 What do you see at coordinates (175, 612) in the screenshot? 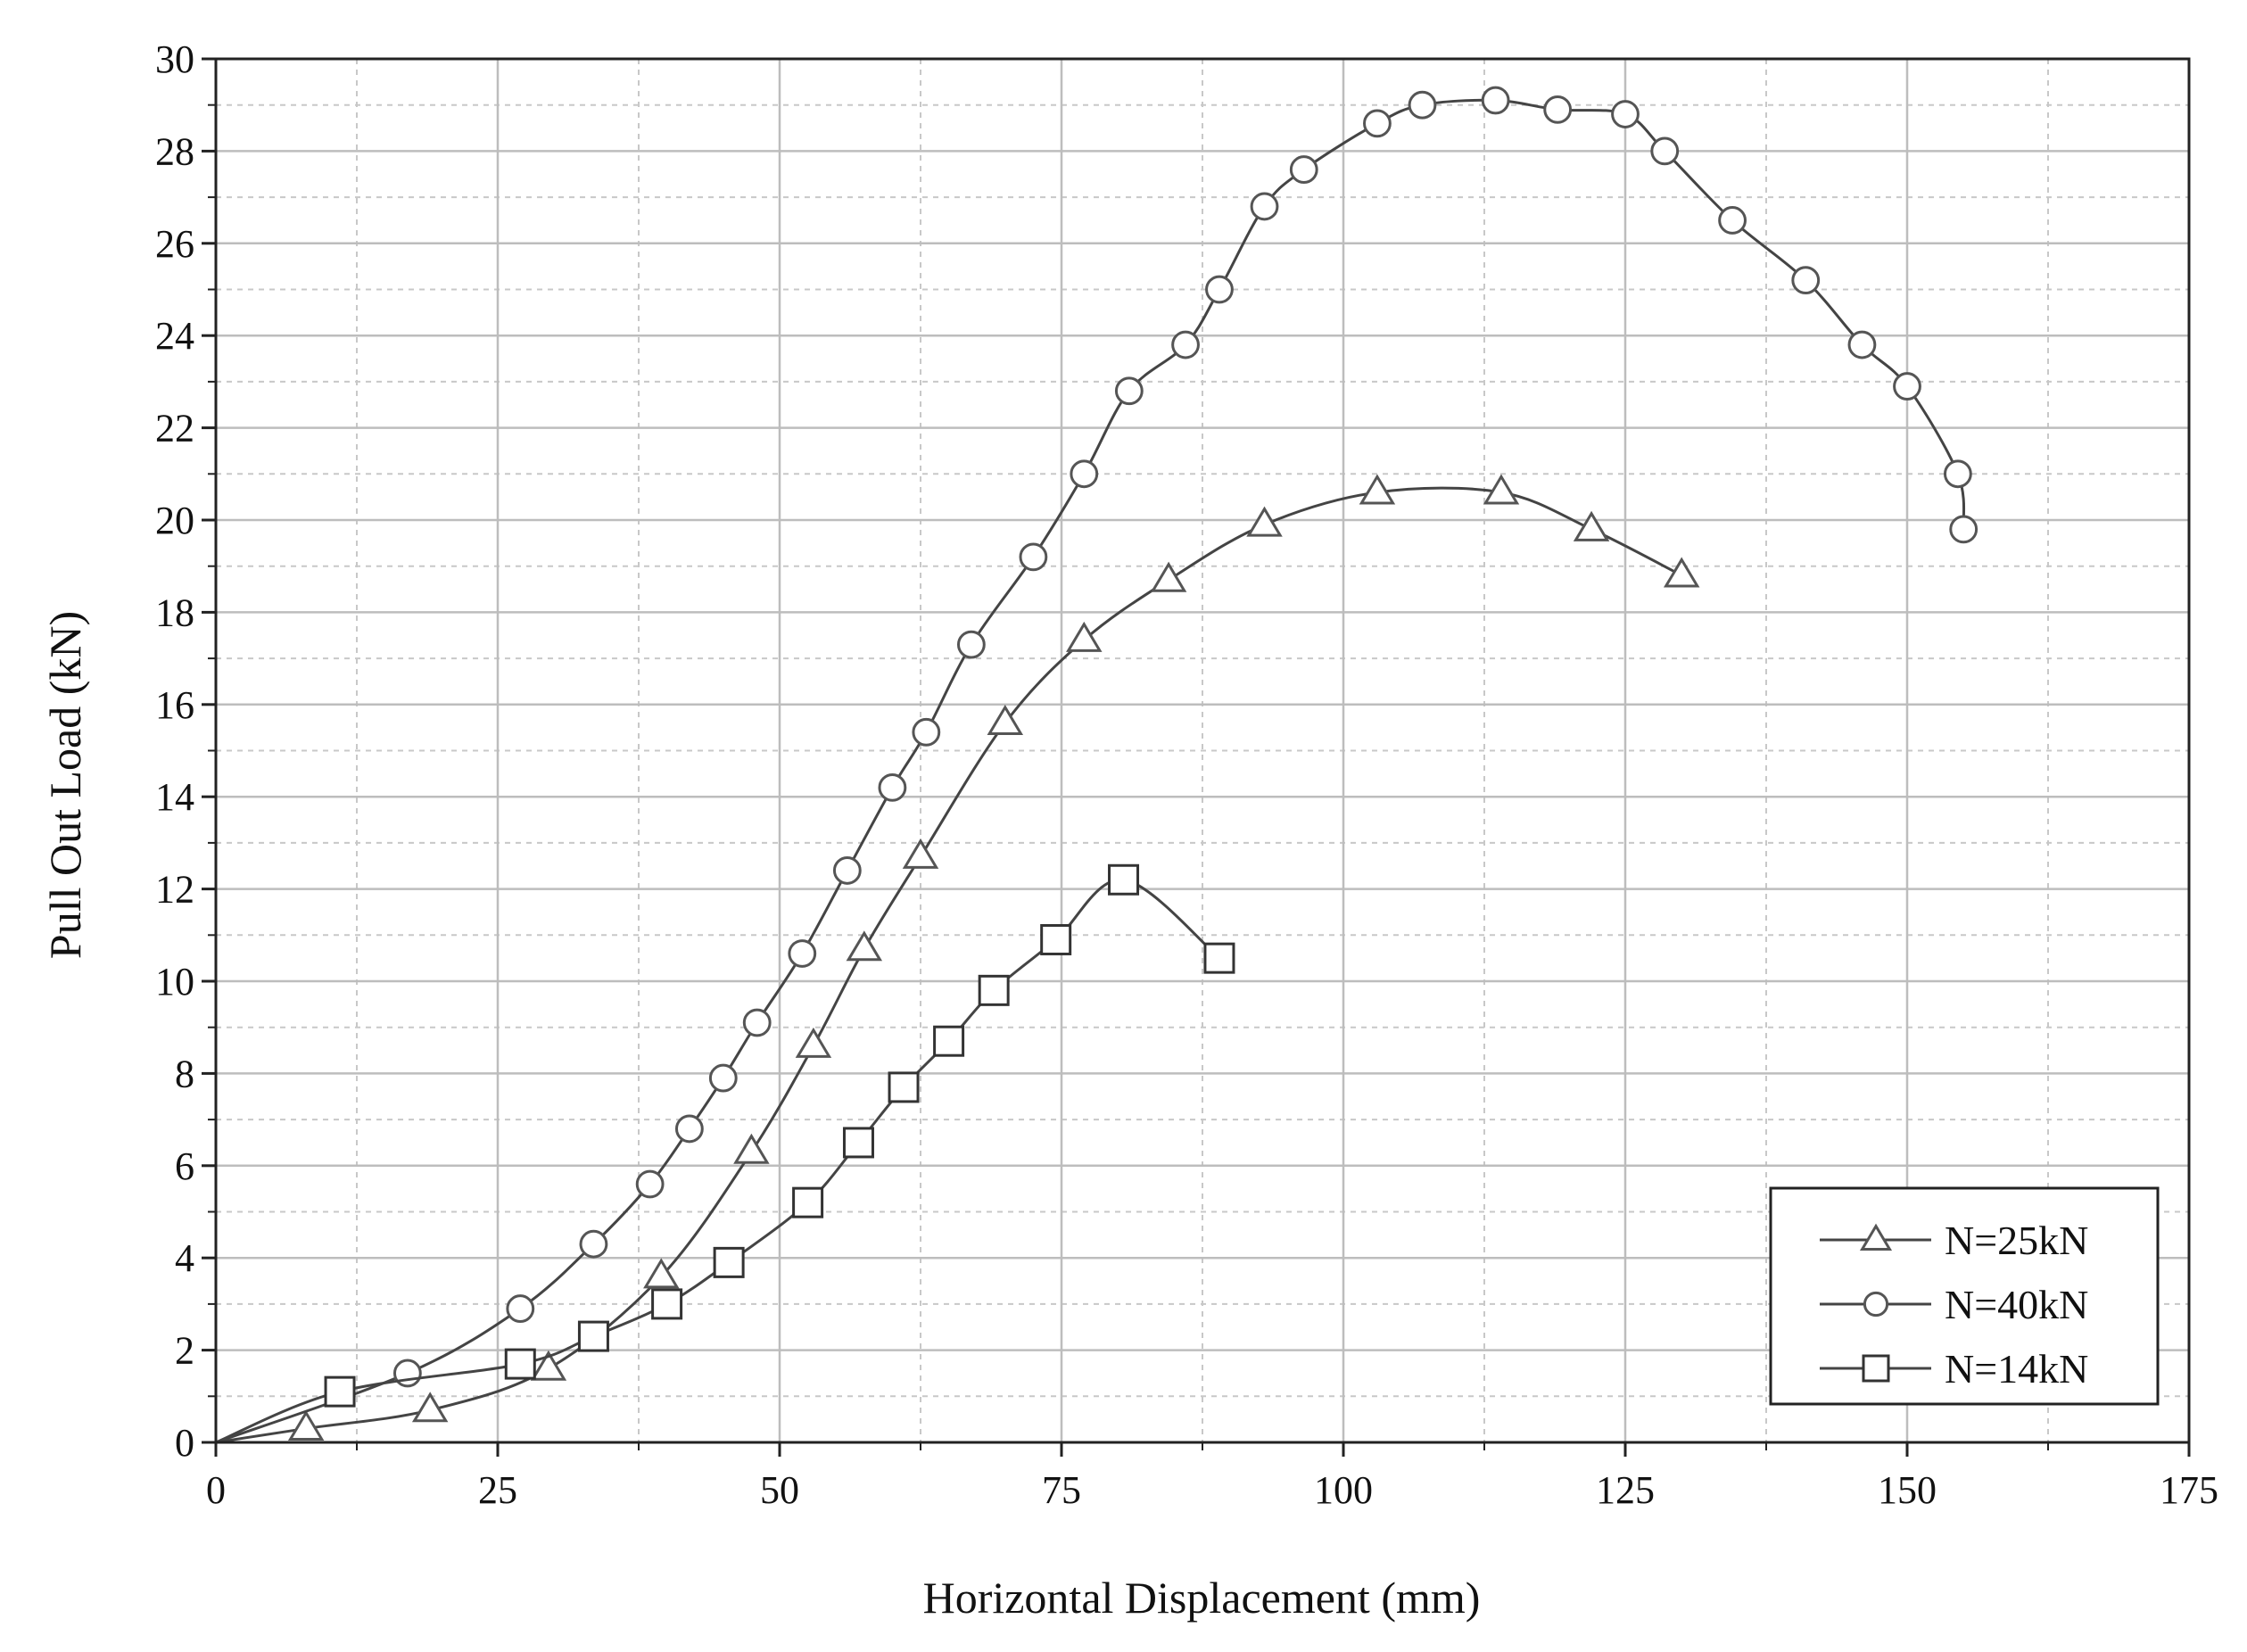
I see `y-tick-label: 18` at bounding box center [175, 612].